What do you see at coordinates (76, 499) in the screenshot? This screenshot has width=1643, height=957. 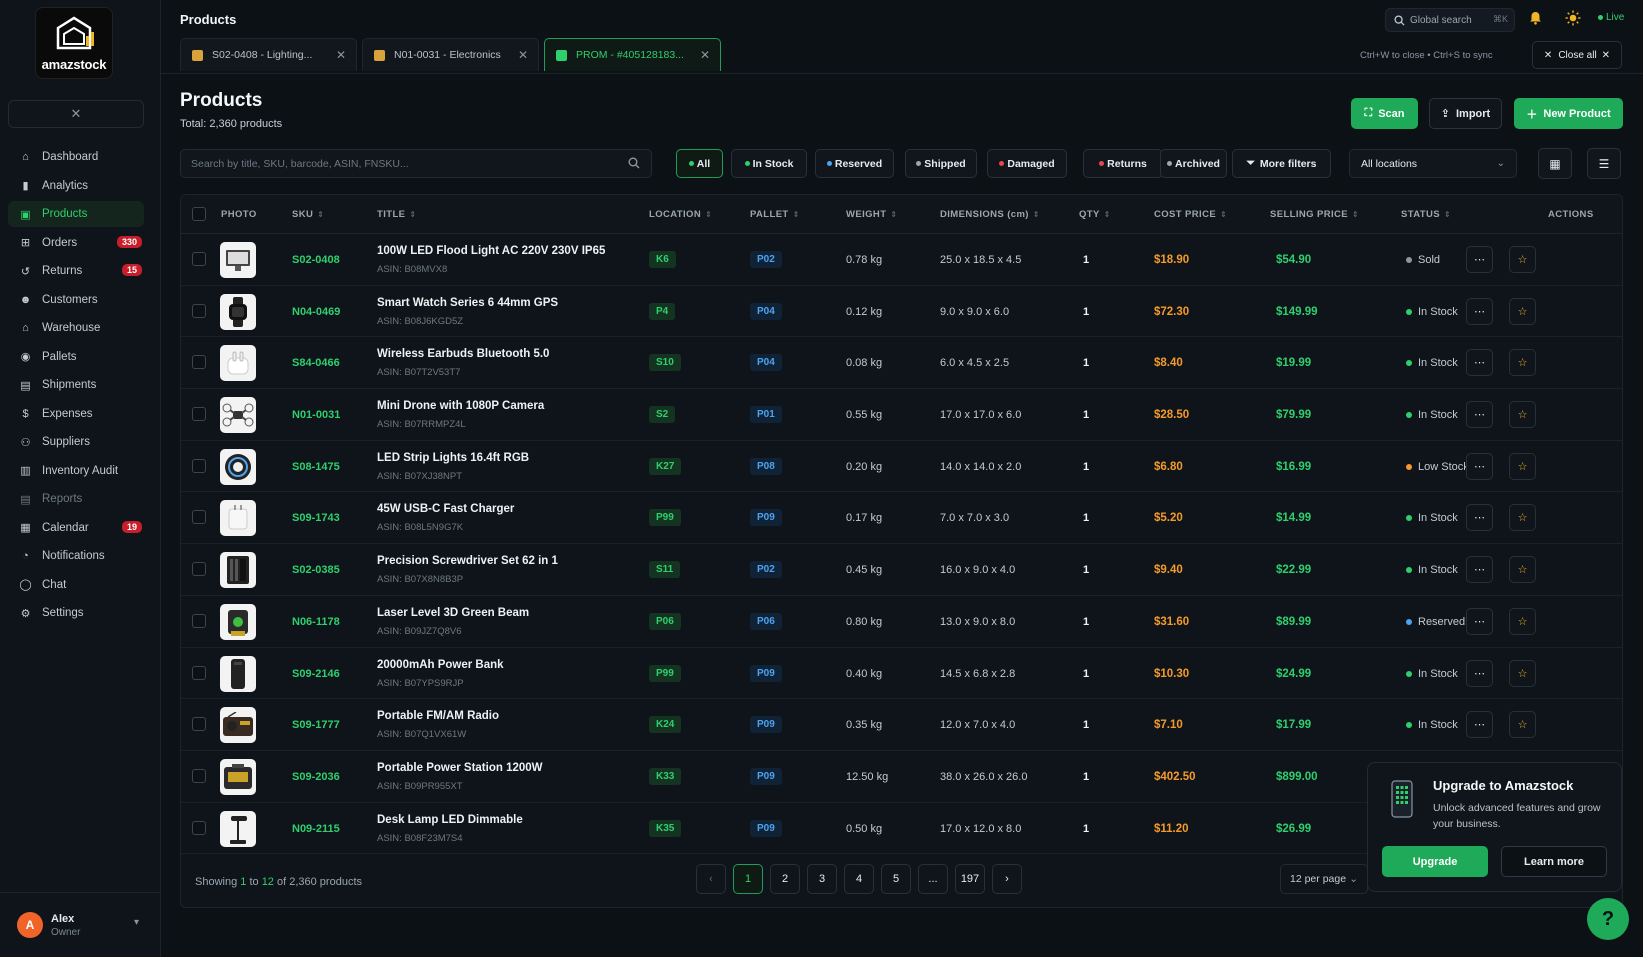 I see `sidebar-item-reports: ▤ Reports` at bounding box center [76, 499].